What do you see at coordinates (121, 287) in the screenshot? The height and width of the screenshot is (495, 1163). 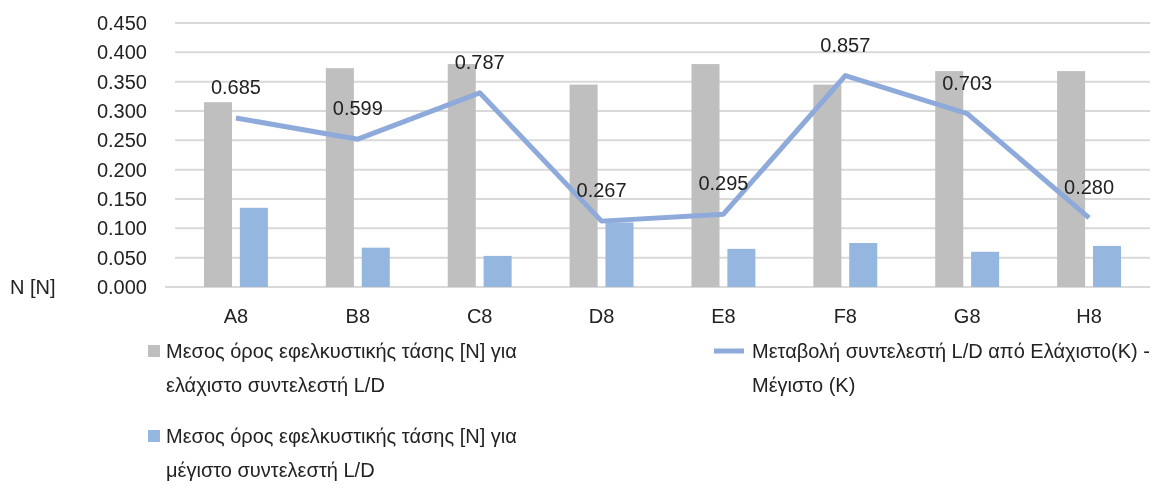 I see `y-tick-label: 0.000` at bounding box center [121, 287].